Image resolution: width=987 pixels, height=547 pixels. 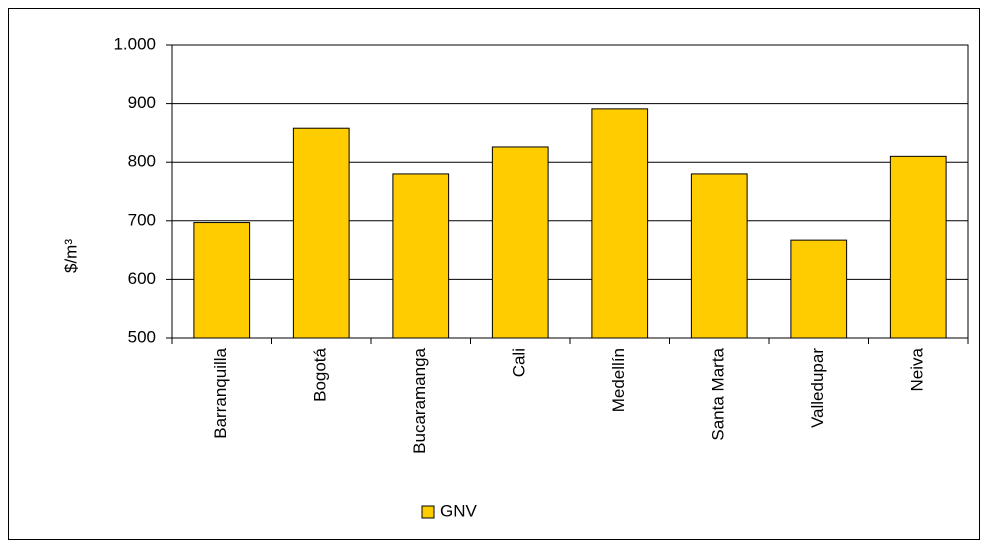 What do you see at coordinates (459, 510) in the screenshot?
I see `legend-label: GNV` at bounding box center [459, 510].